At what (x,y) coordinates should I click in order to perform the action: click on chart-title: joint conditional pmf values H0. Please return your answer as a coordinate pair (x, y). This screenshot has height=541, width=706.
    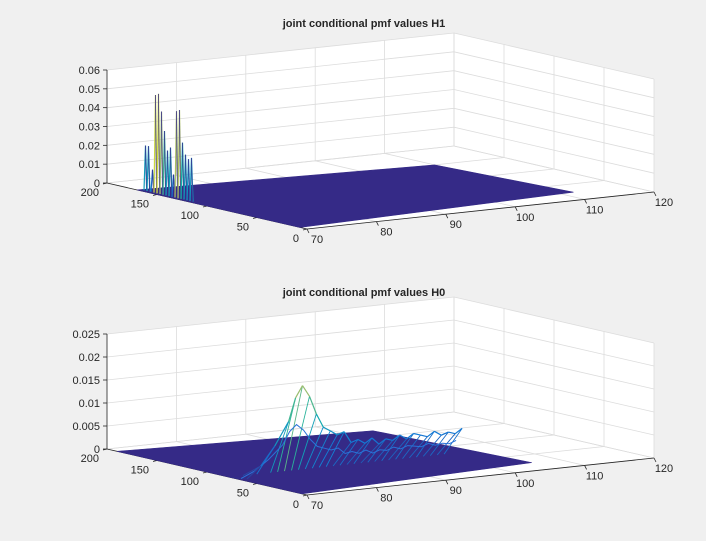
    Looking at the image, I should click on (364, 293).